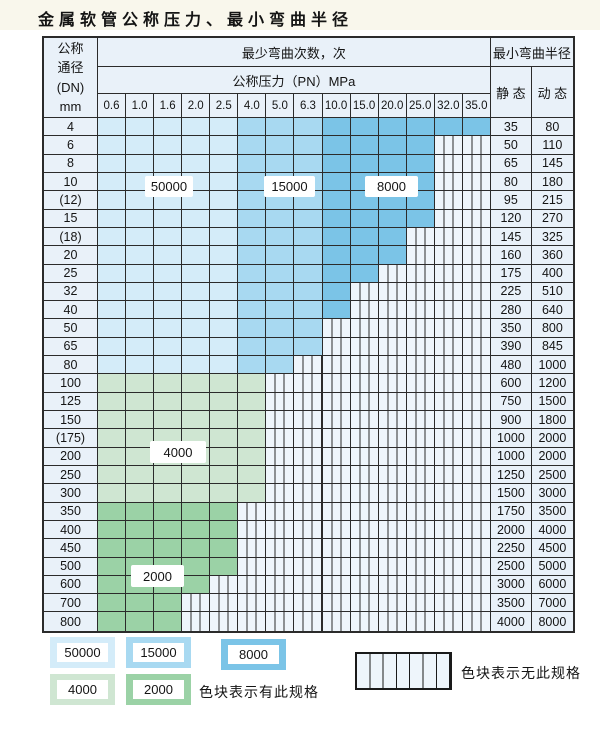  What do you see at coordinates (253, 654) in the screenshot?
I see `legend-swatch-label: 8000` at bounding box center [253, 654].